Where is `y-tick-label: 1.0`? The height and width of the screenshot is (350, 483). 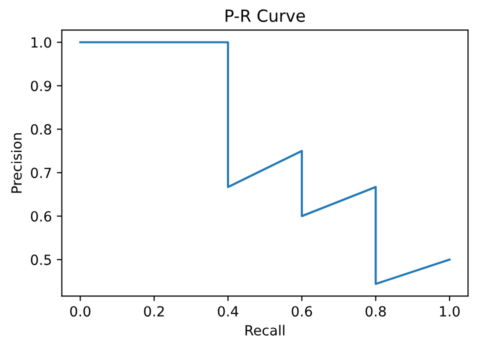 y-tick-label: 1.0 is located at coordinates (42, 42).